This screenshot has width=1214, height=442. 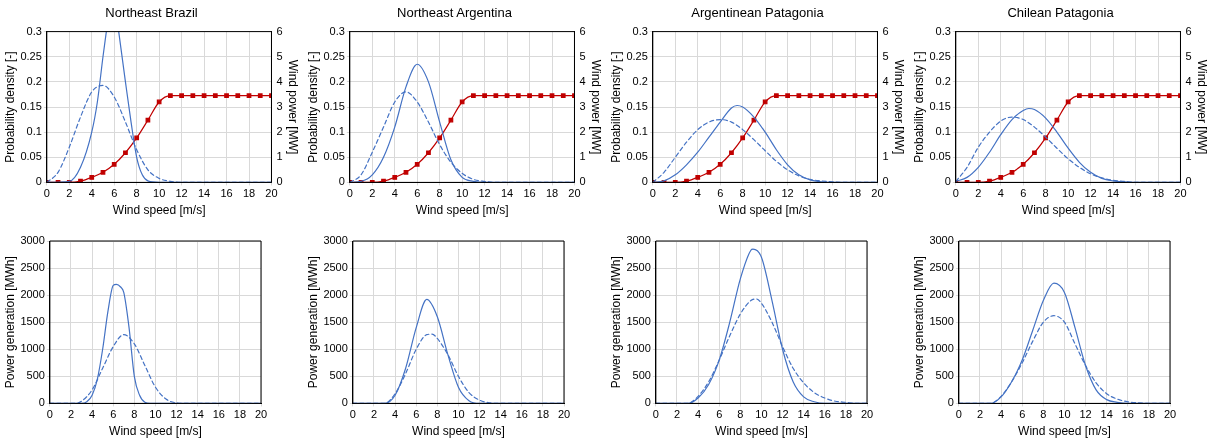 I want to click on y-tick-label: 500, so click(x=944, y=375).